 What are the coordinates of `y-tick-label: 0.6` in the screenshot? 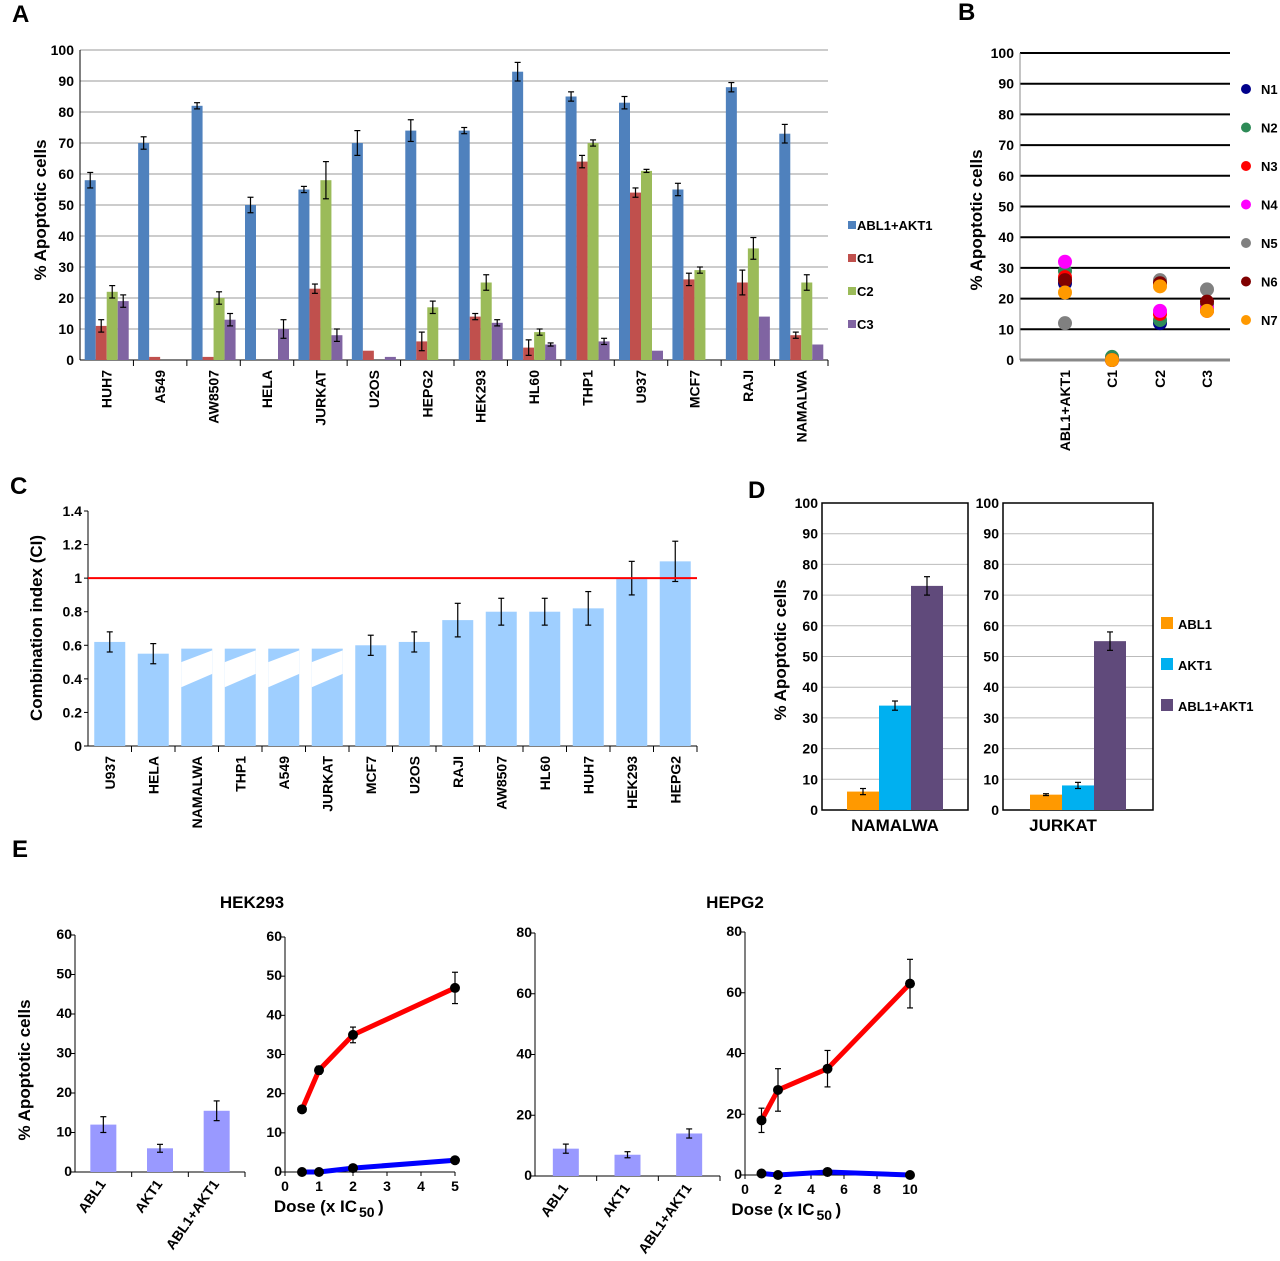 It's located at (73, 645).